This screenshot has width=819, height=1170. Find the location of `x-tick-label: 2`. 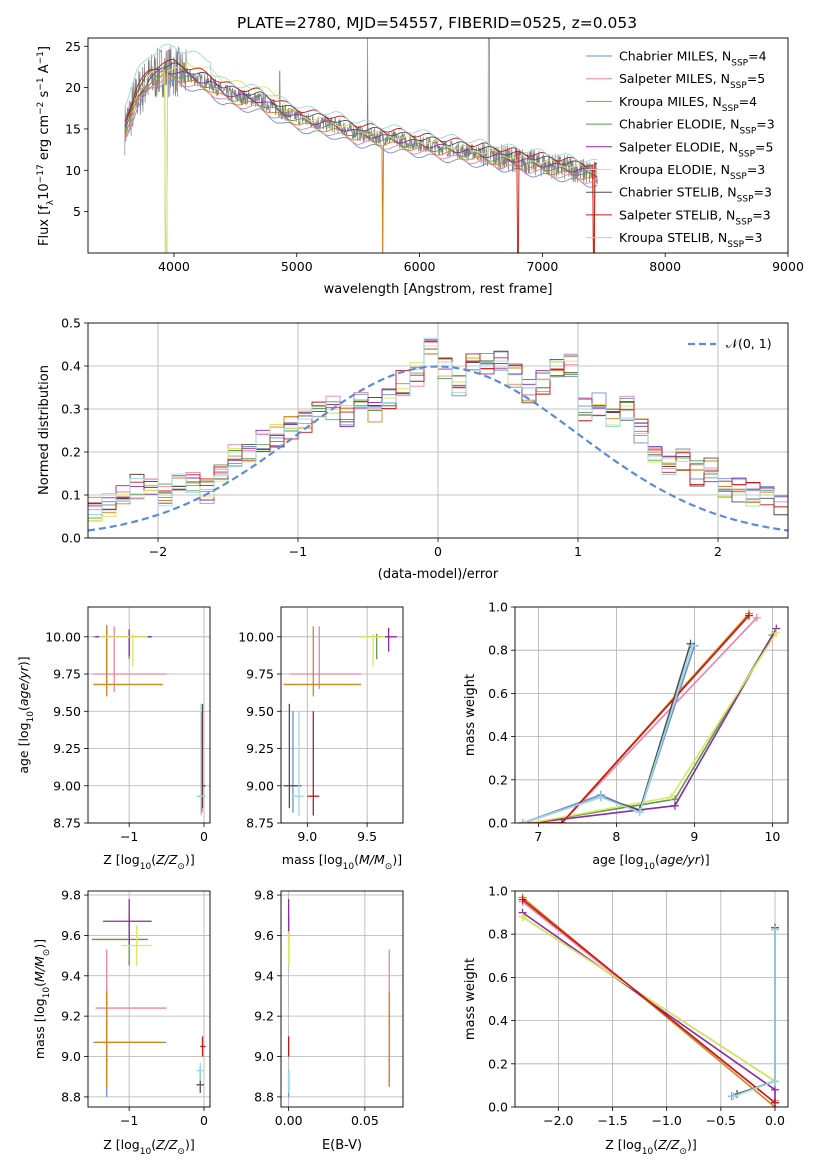

x-tick-label: 2 is located at coordinates (718, 551).